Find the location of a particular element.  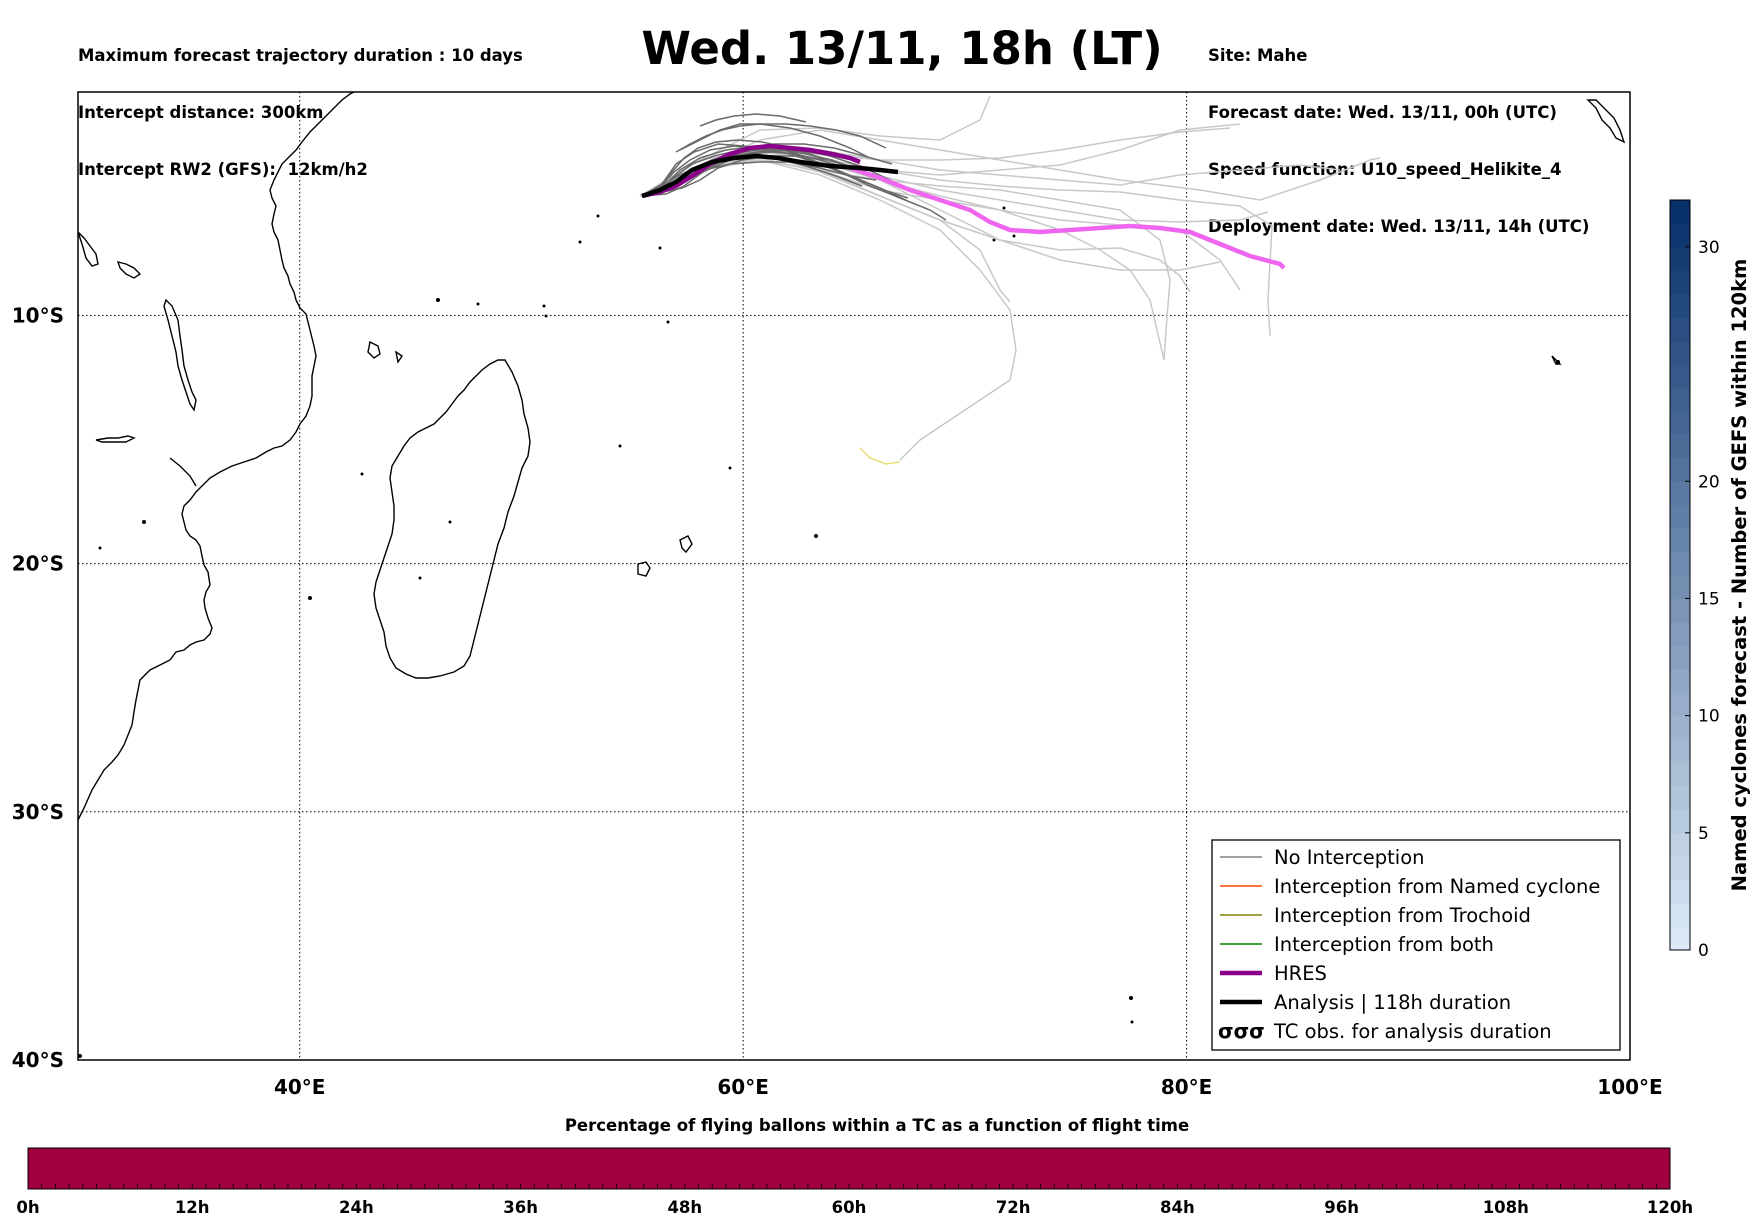

legend-label: Interception from both is located at coordinates (1384, 944).